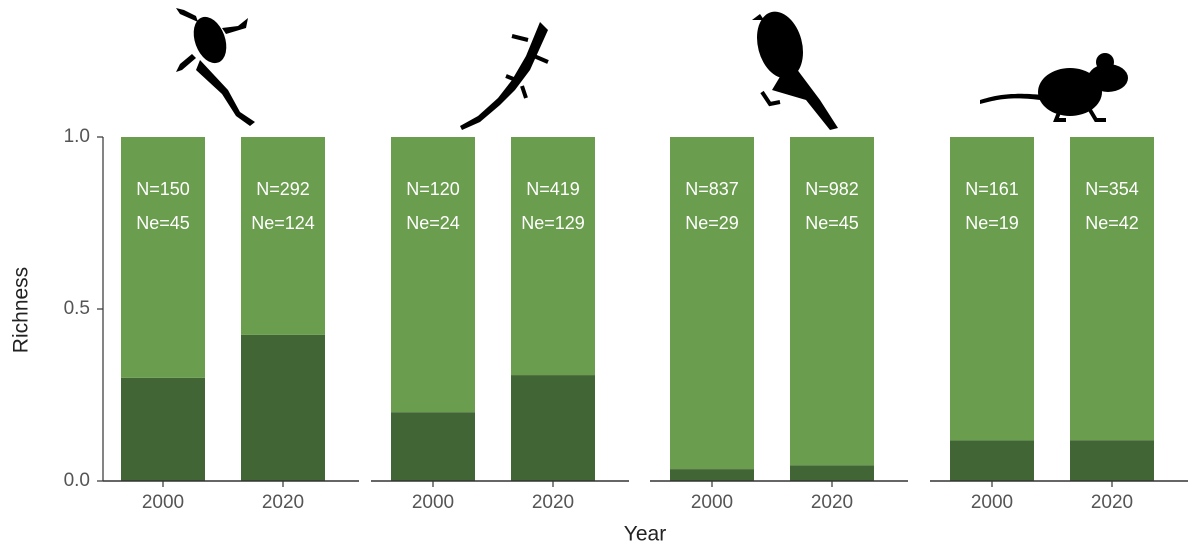 The image size is (1192, 545). Describe the element at coordinates (712, 223) in the screenshot. I see `ne-label: Ne=29` at that location.